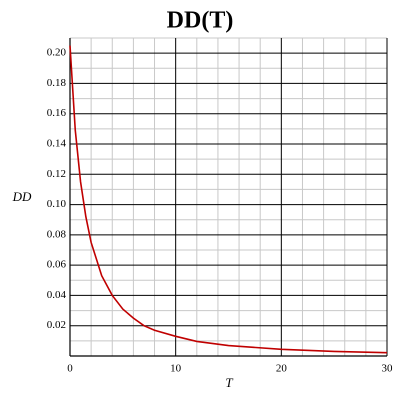 The height and width of the screenshot is (400, 400). I want to click on x-axis-label: T, so click(229, 382).